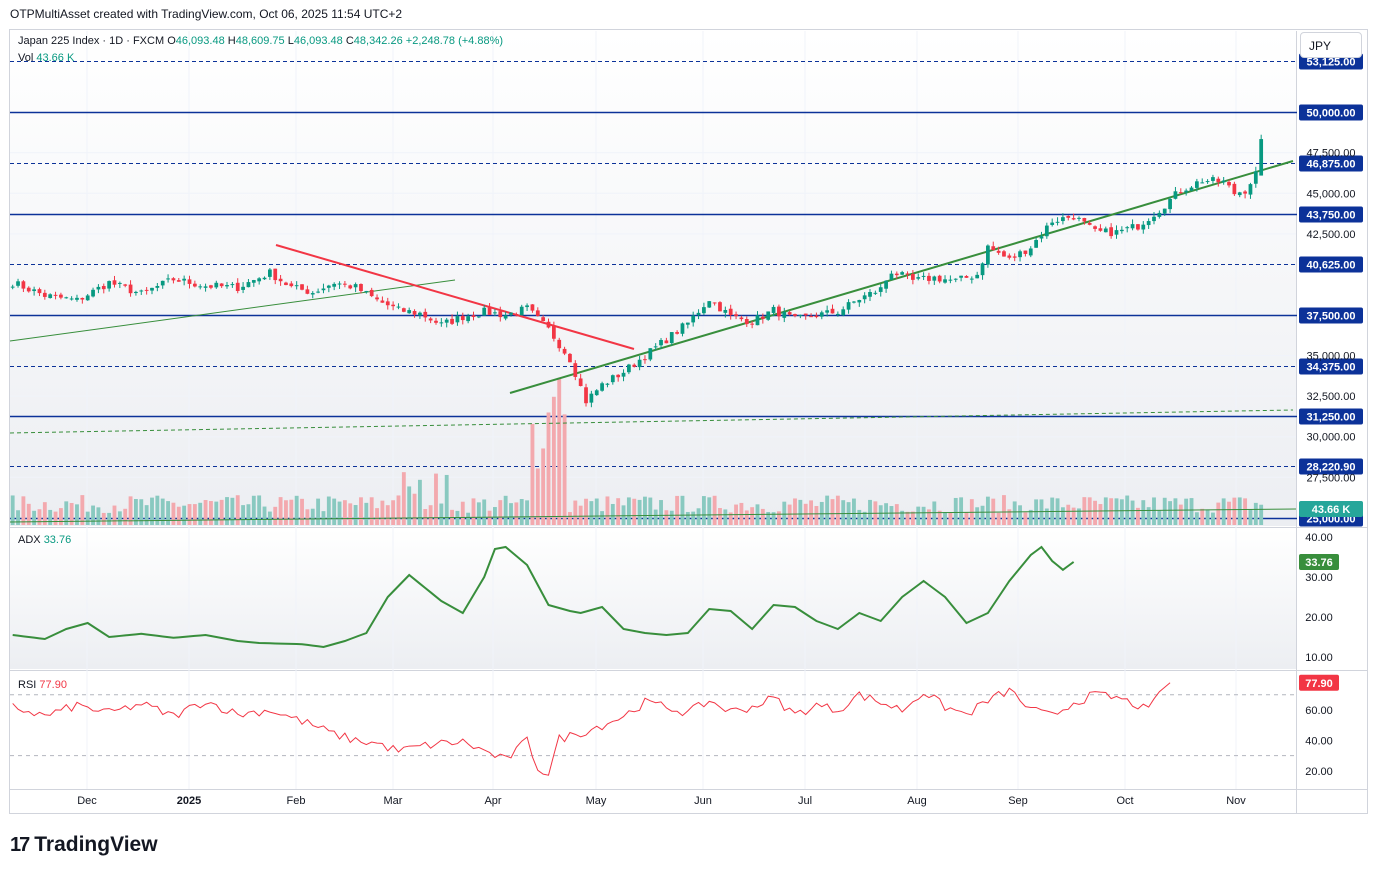  Describe the element at coordinates (84, 845) in the screenshot. I see `tradingview-logo: 17 TradingView` at that location.